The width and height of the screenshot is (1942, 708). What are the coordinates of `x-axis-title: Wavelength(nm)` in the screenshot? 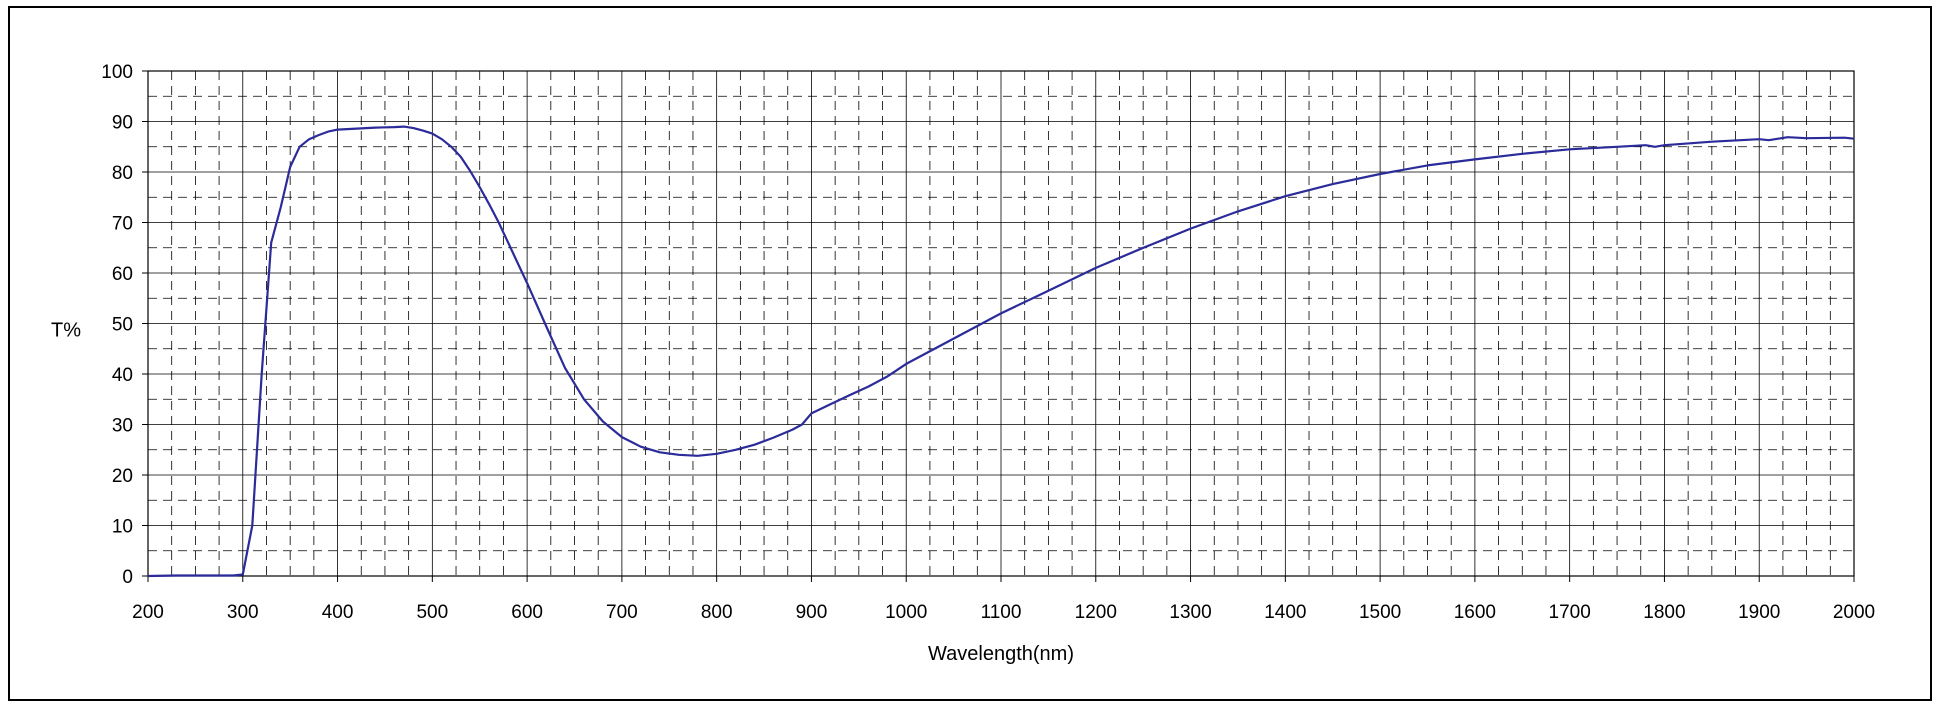 It's located at (1001, 654).